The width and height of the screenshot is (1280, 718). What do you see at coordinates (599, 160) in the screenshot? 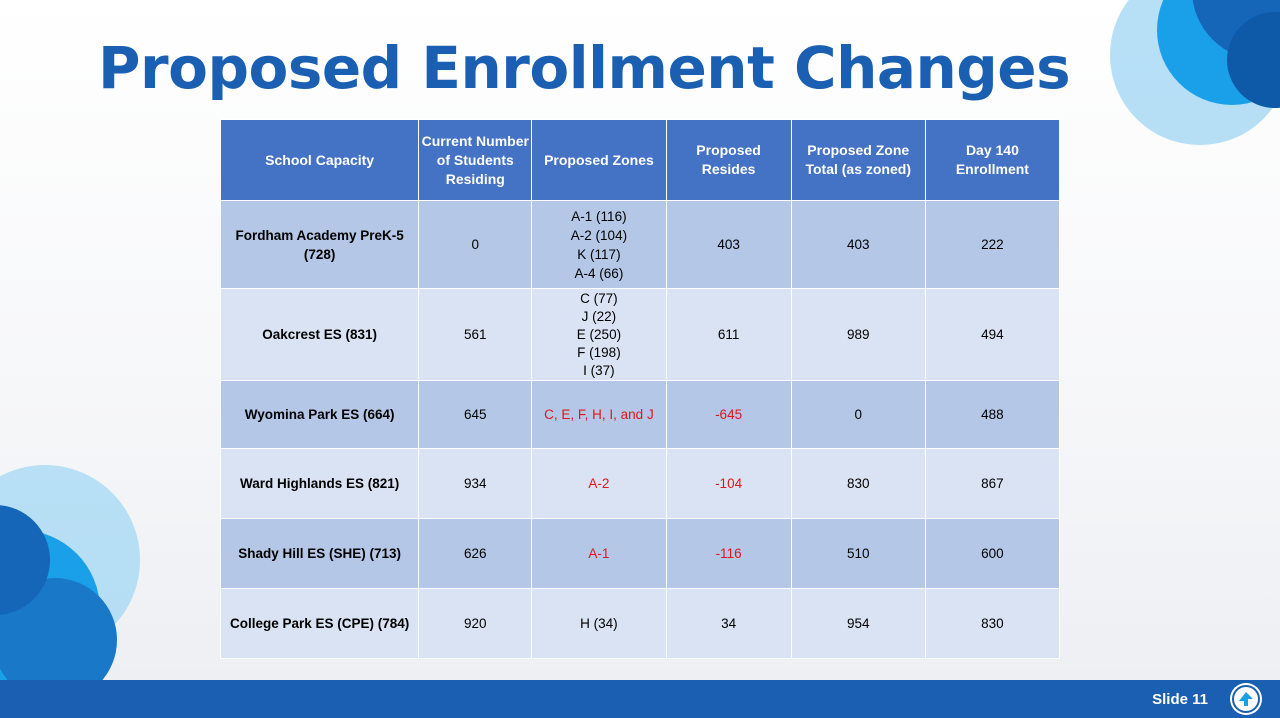
I see `header-proposed-zones: Proposed Zones` at bounding box center [599, 160].